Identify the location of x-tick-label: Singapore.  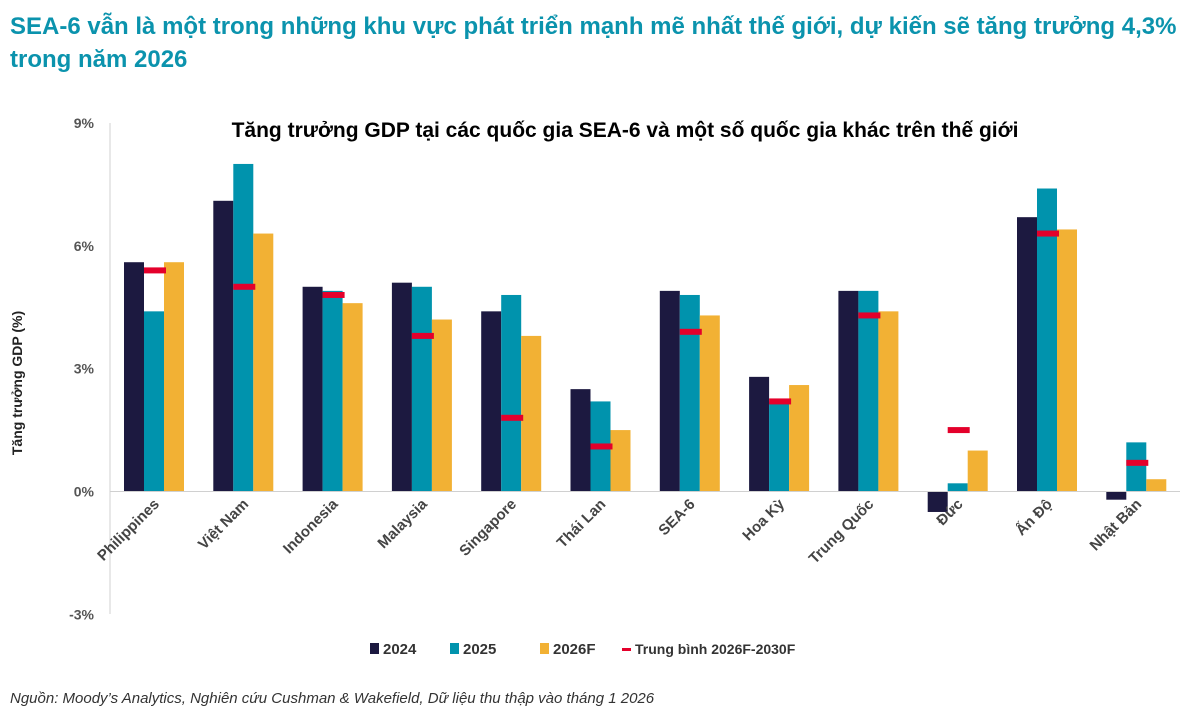
(488, 528).